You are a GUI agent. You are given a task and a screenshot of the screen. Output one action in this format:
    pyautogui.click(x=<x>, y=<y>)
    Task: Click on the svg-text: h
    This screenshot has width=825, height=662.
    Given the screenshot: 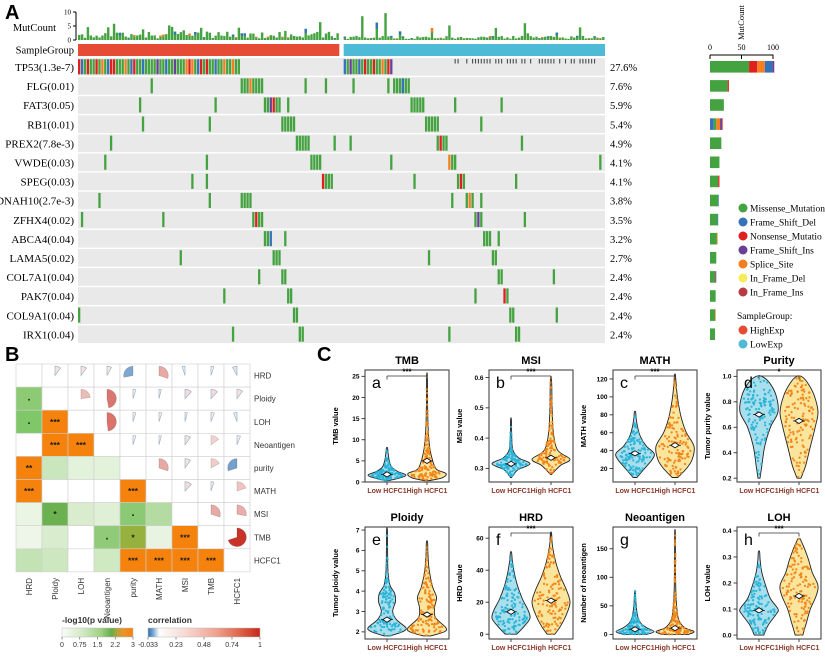 What is the action you would take?
    pyautogui.click(x=748, y=540)
    